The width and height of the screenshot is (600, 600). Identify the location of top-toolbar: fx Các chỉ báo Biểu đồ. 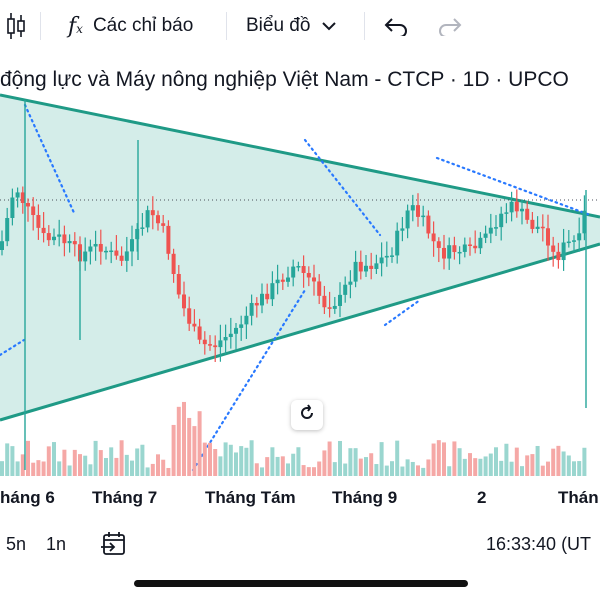
(300, 26).